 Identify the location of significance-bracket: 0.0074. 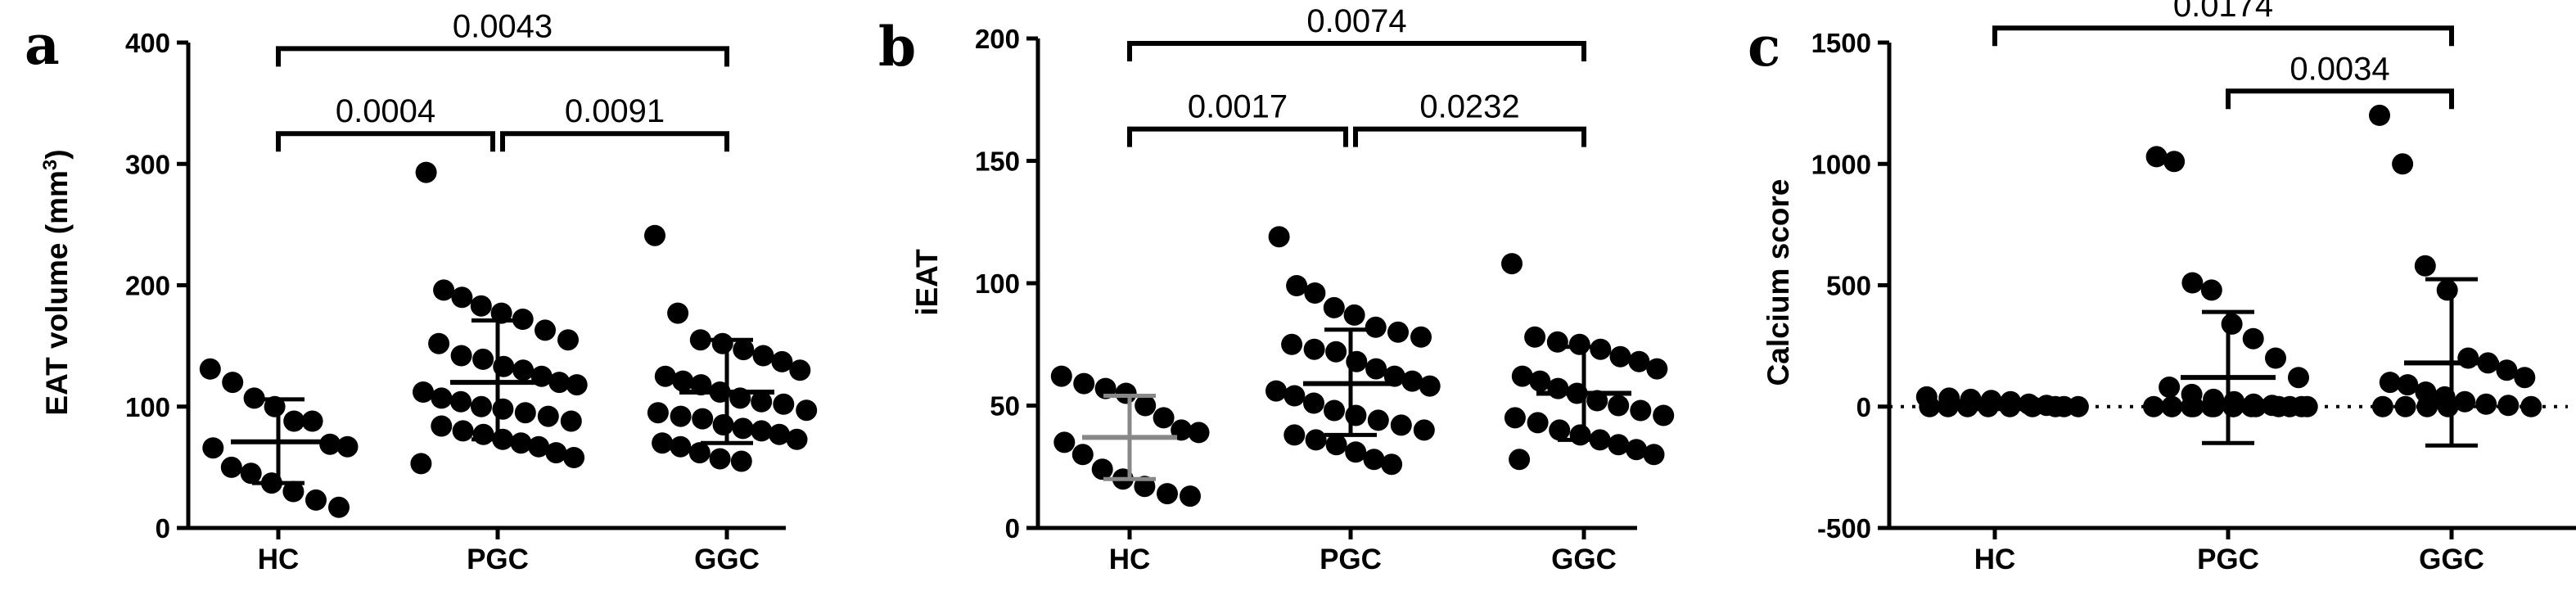
(1356, 32).